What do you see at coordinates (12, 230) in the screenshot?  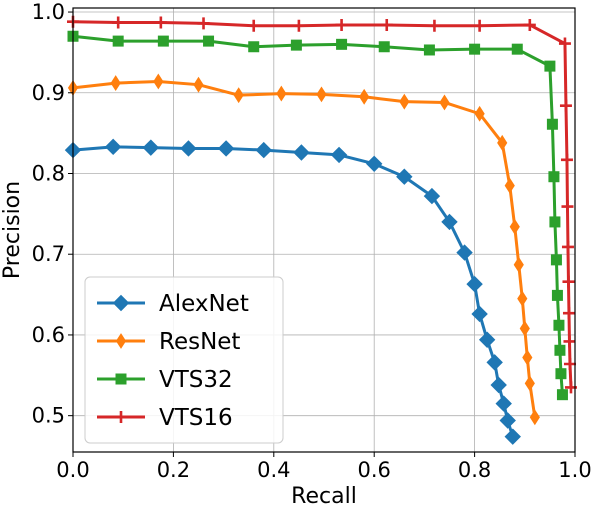 I see `y-axis-label: Precision` at bounding box center [12, 230].